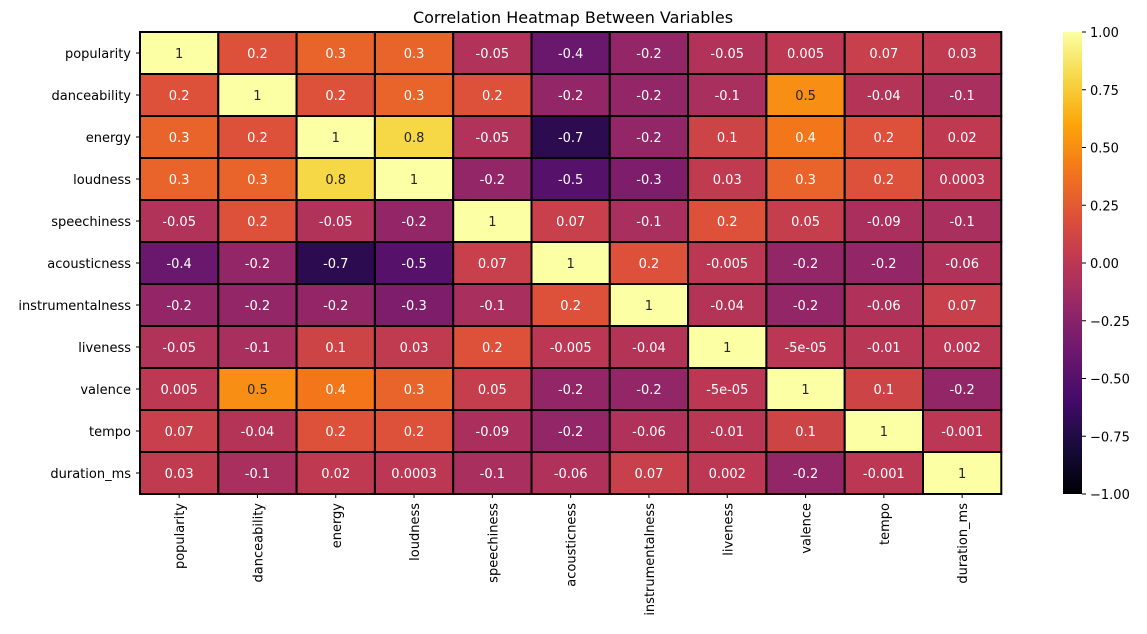  What do you see at coordinates (963, 543) in the screenshot?
I see `x-tick-label: duration_ms` at bounding box center [963, 543].